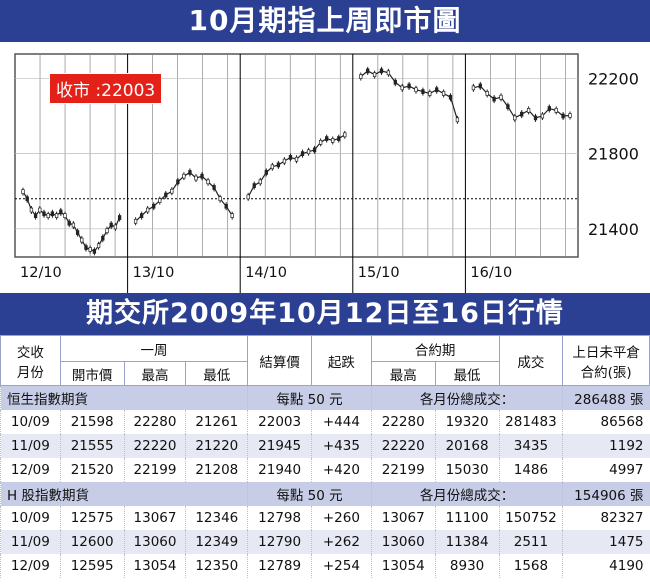 The image size is (650, 584). I want to click on cell-contract-high: 13060, so click(403, 541).